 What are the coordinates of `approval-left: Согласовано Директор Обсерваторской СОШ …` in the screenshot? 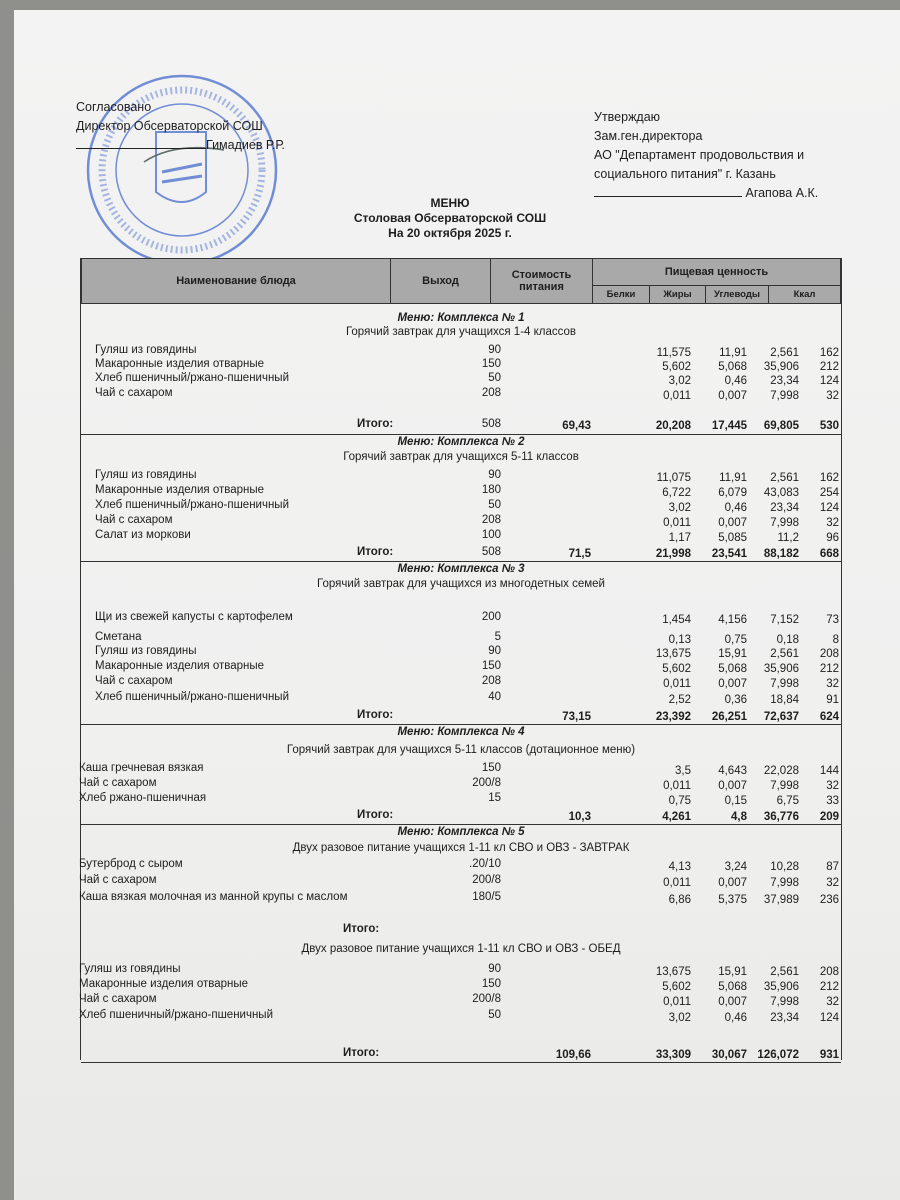 It's located at (180, 126).